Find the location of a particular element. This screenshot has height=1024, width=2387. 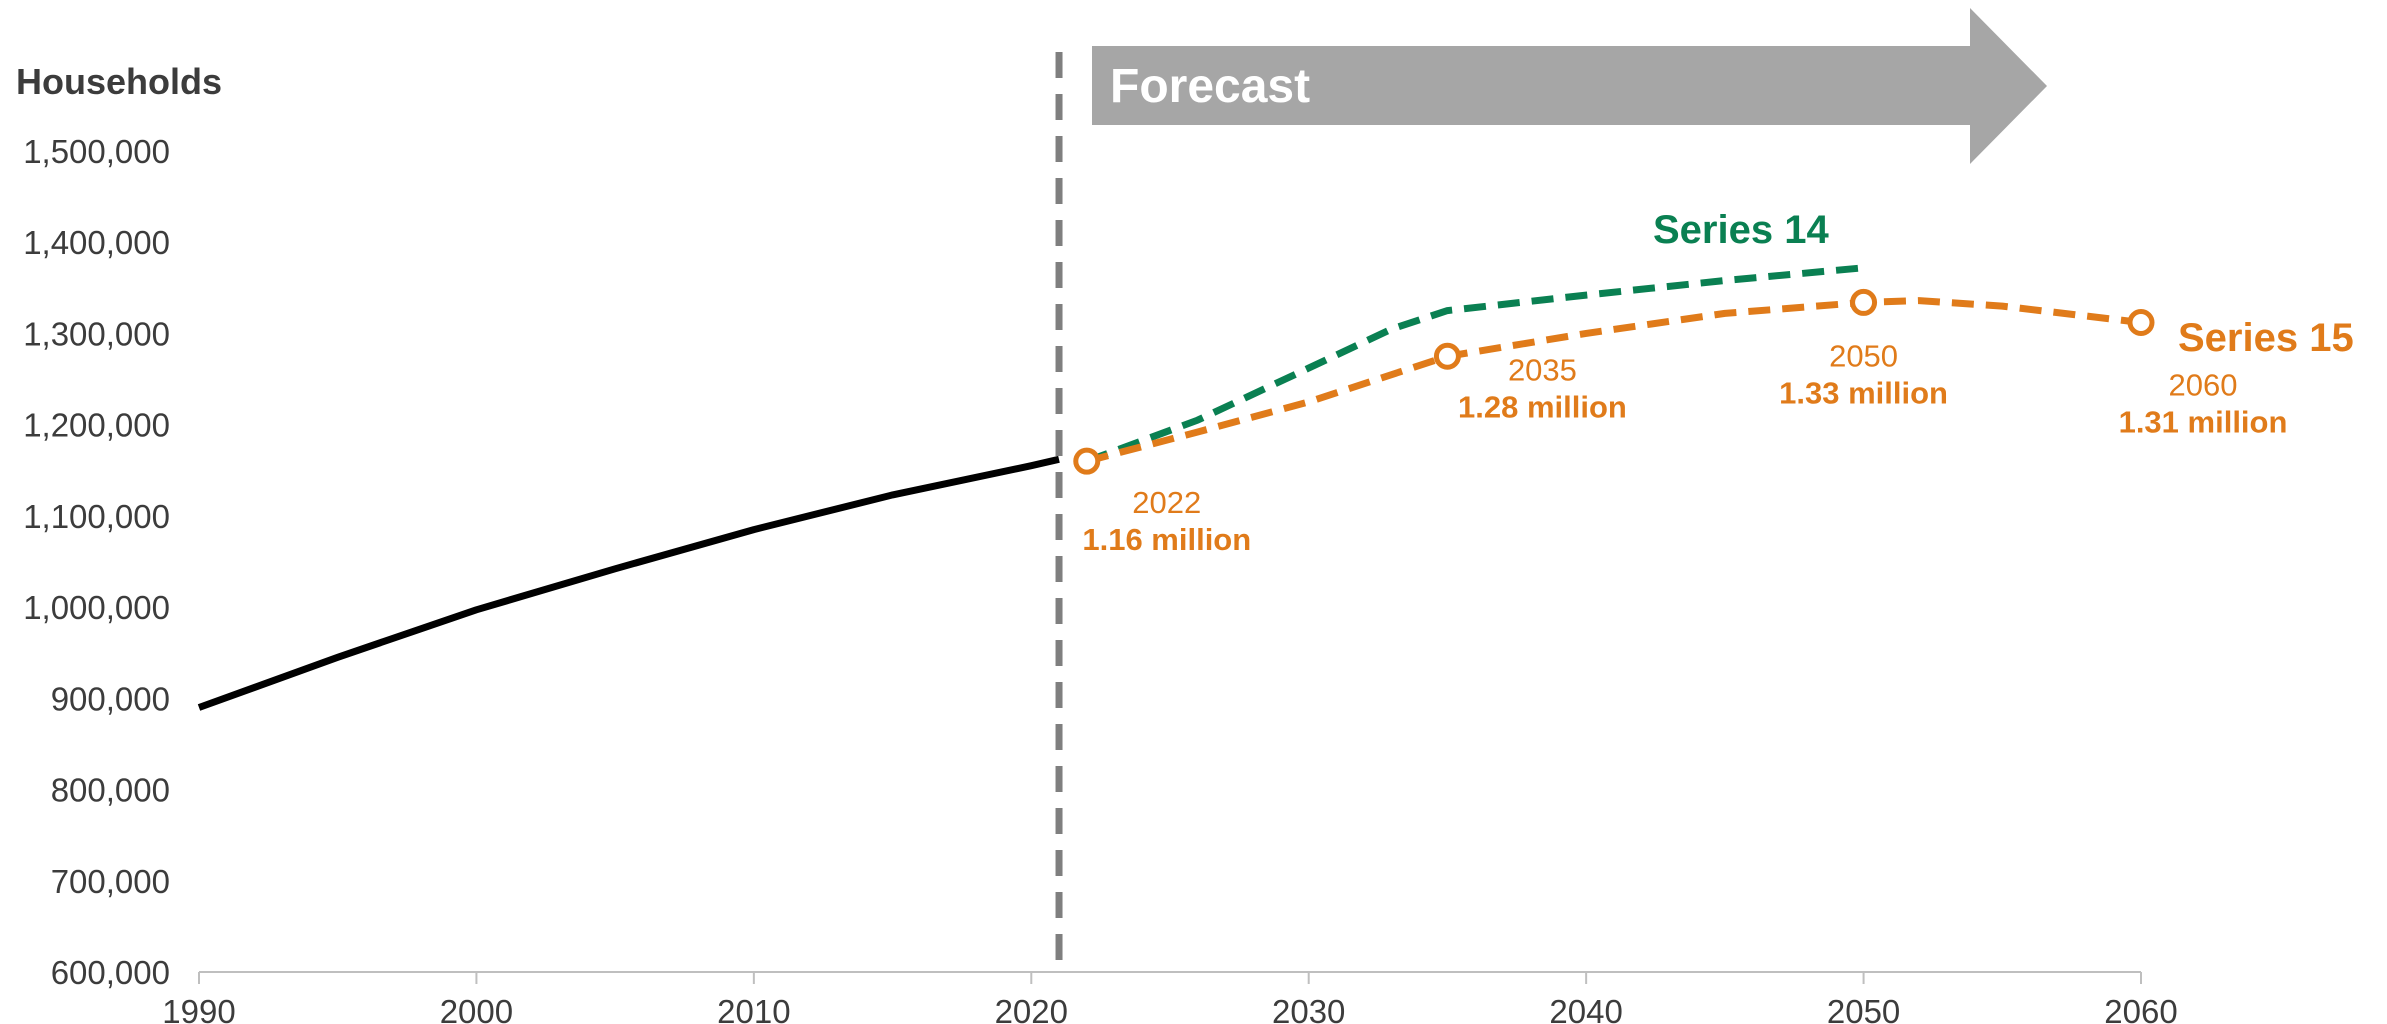

annotation-value: 1.16 million is located at coordinates (1166, 539).